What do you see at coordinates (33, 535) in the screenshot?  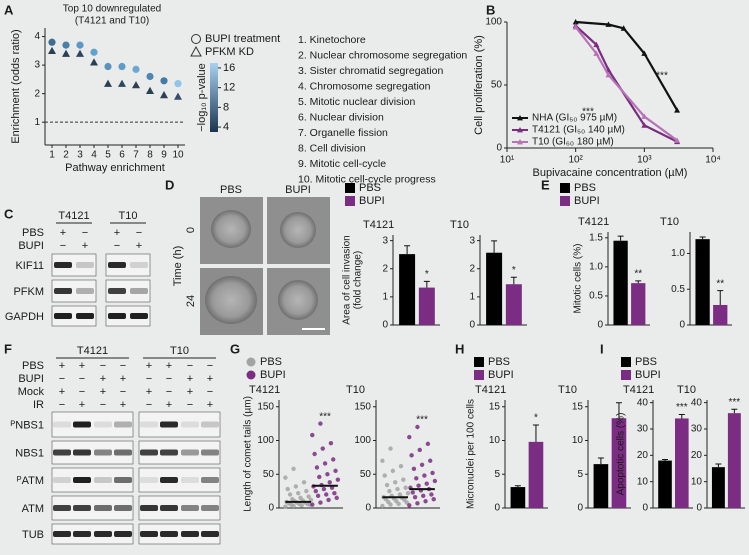 I see `protein-label: TUB` at bounding box center [33, 535].